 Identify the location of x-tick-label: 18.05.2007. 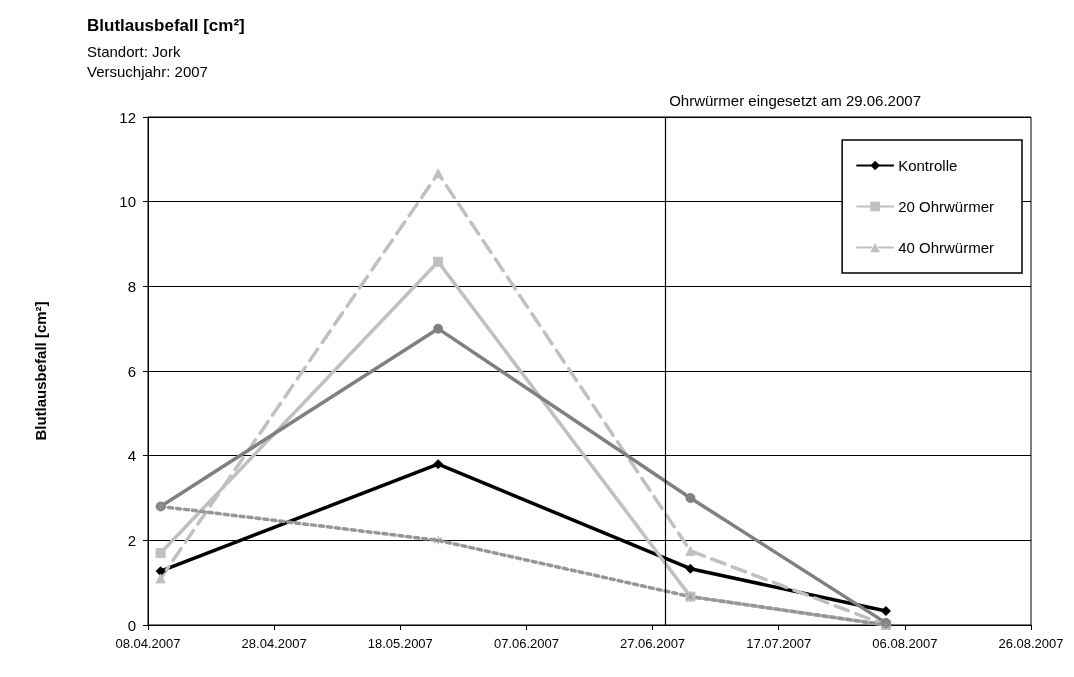
(400, 643).